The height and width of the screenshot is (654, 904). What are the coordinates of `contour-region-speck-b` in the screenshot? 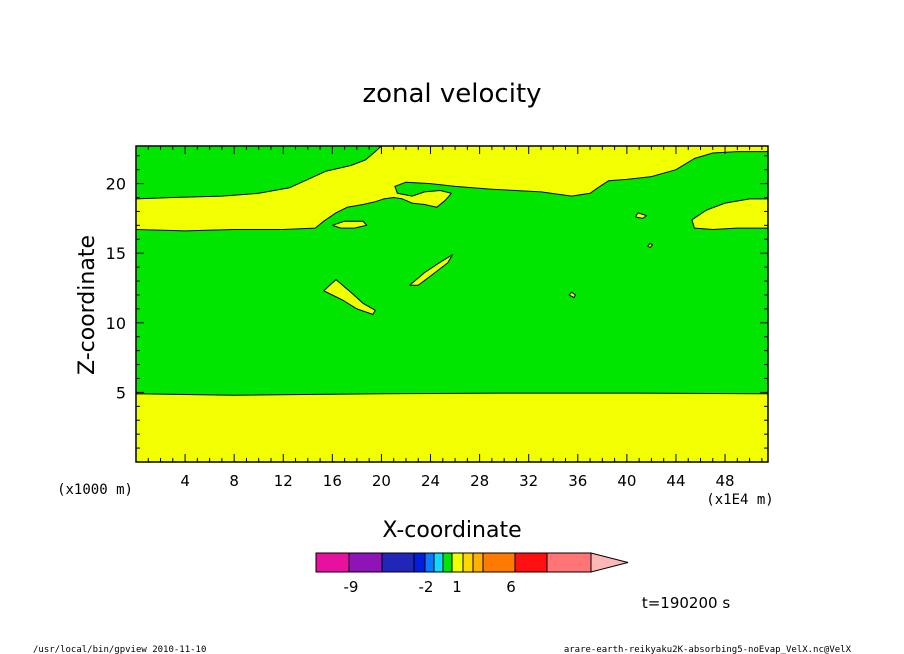 It's located at (641, 215).